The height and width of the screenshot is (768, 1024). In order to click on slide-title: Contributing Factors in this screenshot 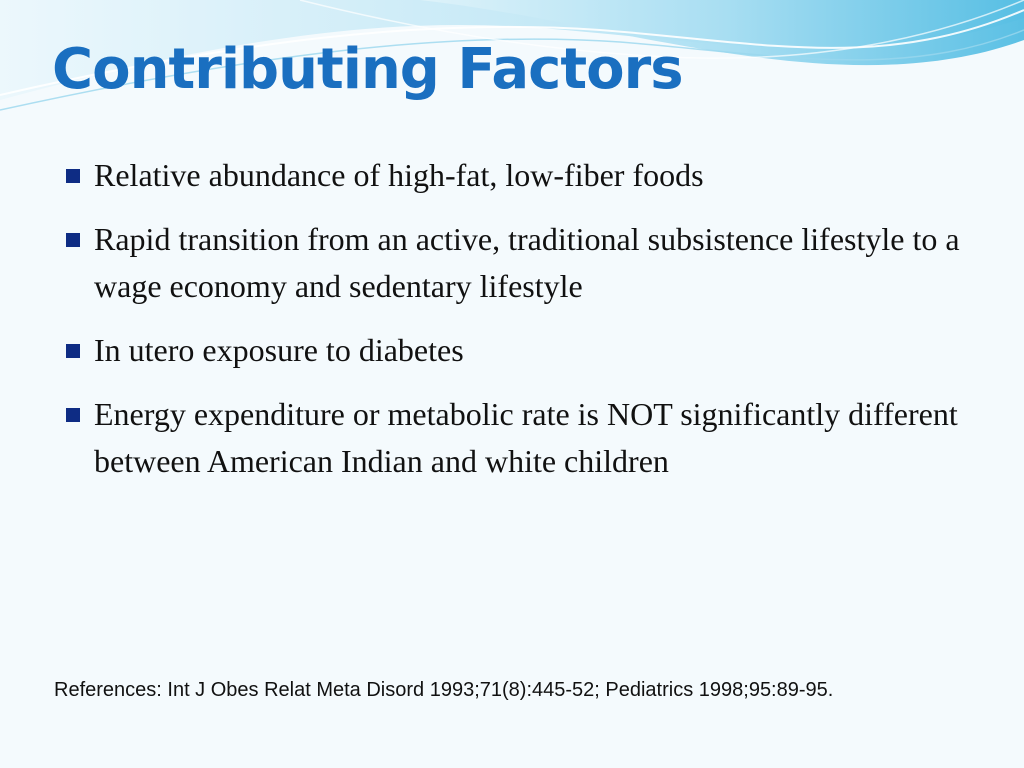, I will do `click(368, 69)`.